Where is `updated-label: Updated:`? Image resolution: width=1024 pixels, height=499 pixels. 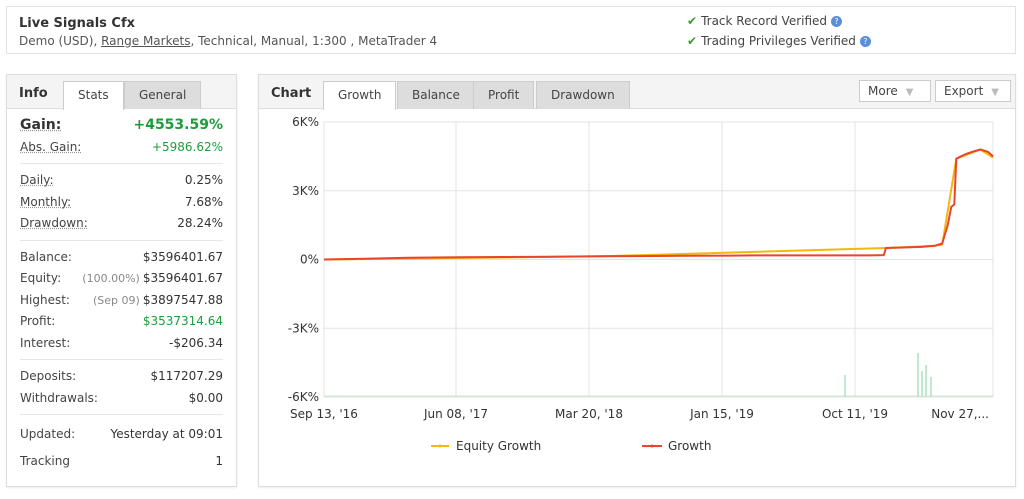
updated-label: Updated: is located at coordinates (48, 434).